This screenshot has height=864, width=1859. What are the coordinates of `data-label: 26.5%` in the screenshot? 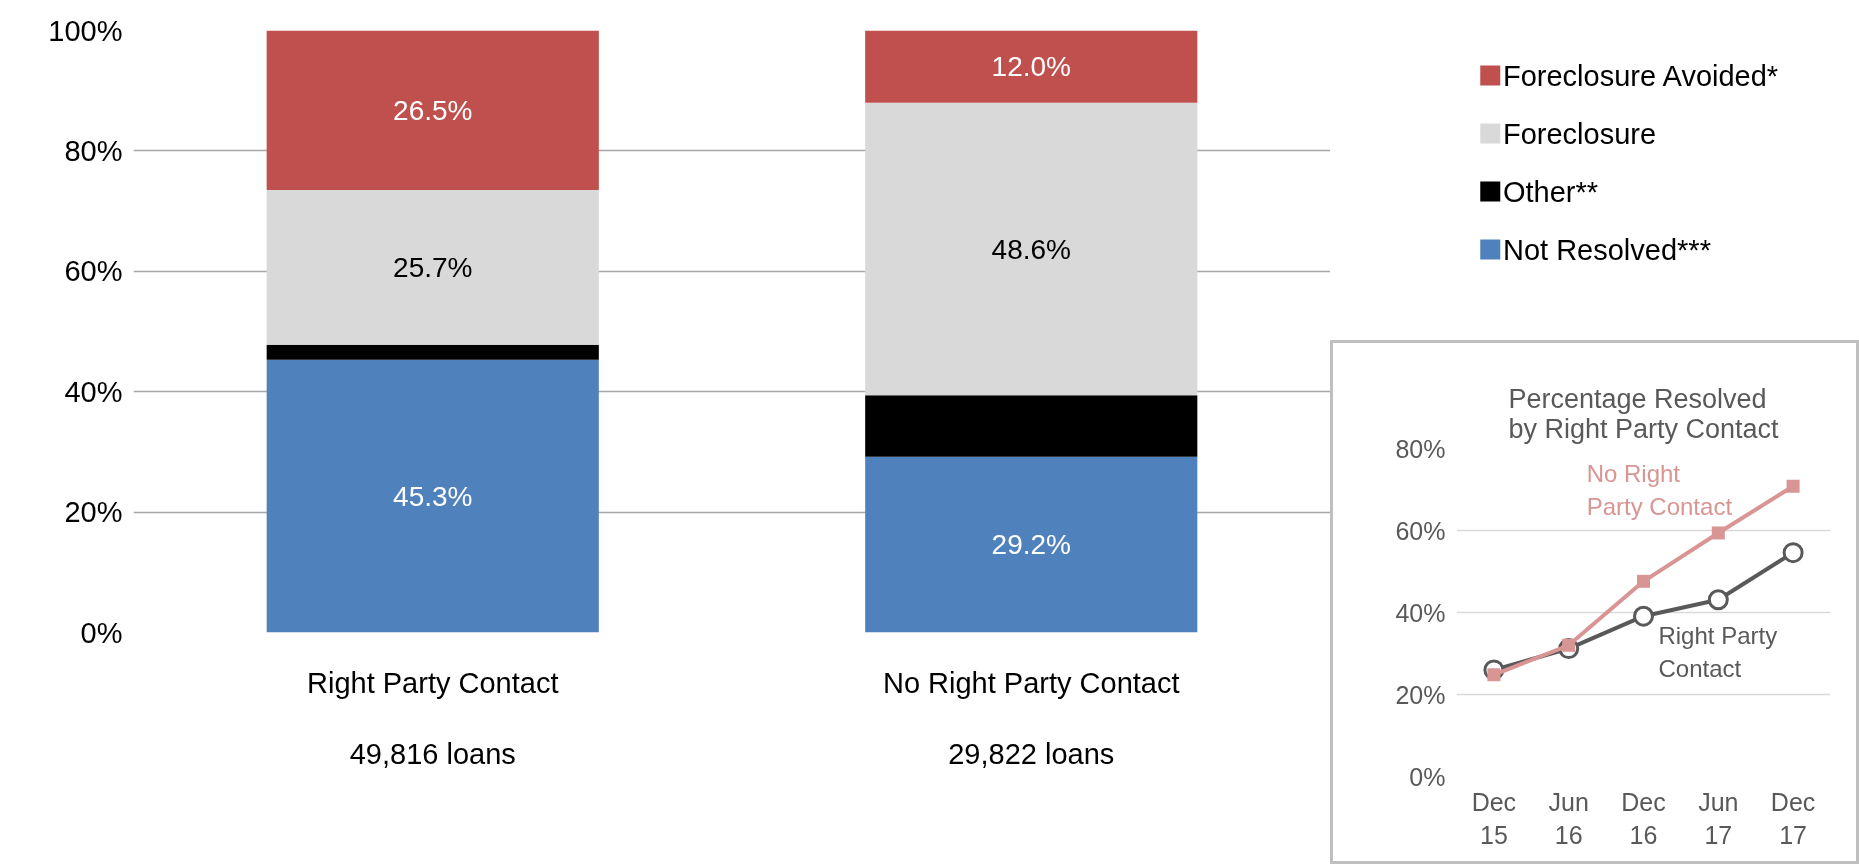 It's located at (433, 110).